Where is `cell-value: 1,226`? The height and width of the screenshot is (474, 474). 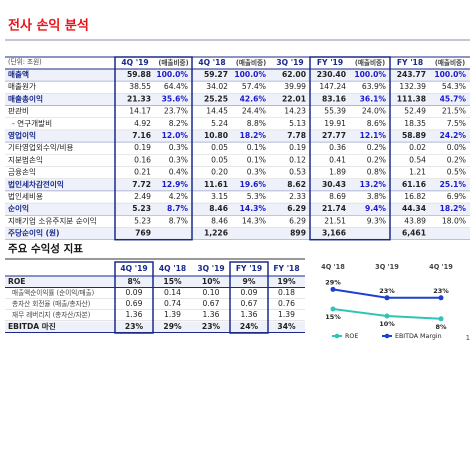
cell-value: 1,226 is located at coordinates (216, 233).